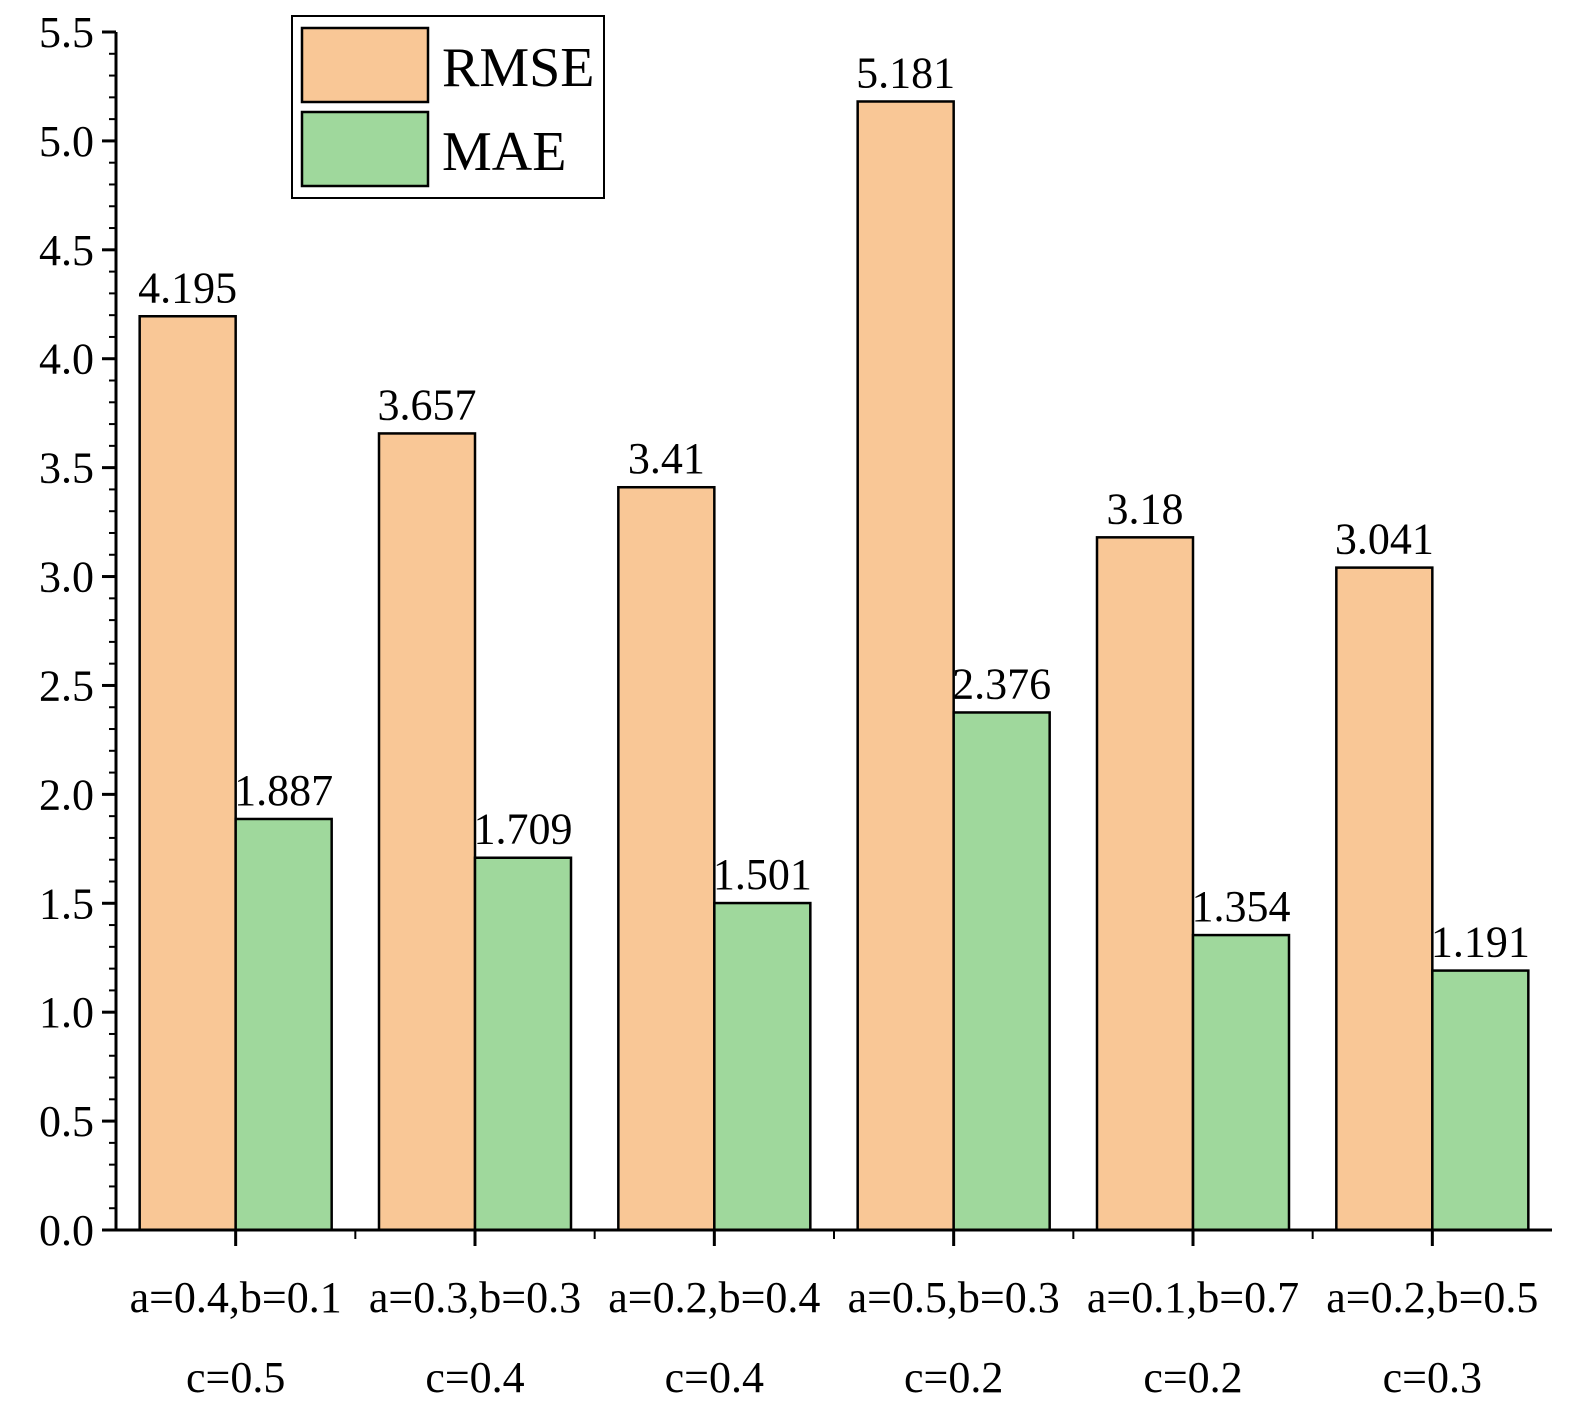 The height and width of the screenshot is (1425, 1592). What do you see at coordinates (283, 790) in the screenshot?
I see `data-label-mae-1: 1.887` at bounding box center [283, 790].